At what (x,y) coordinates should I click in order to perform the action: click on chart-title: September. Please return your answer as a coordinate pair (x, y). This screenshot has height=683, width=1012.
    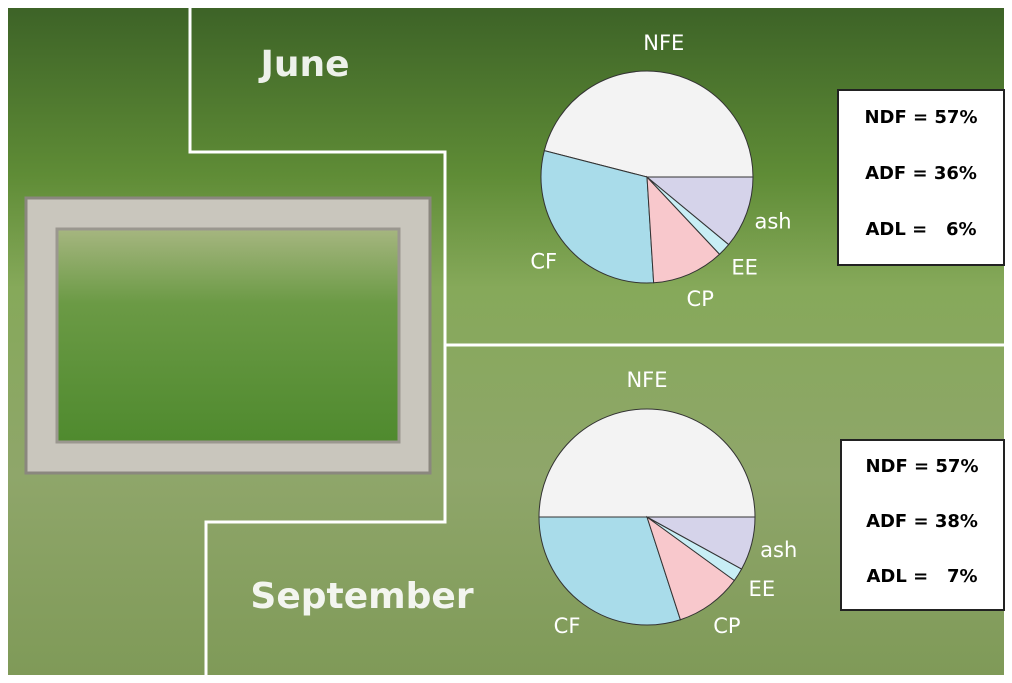
    Looking at the image, I should click on (361, 596).